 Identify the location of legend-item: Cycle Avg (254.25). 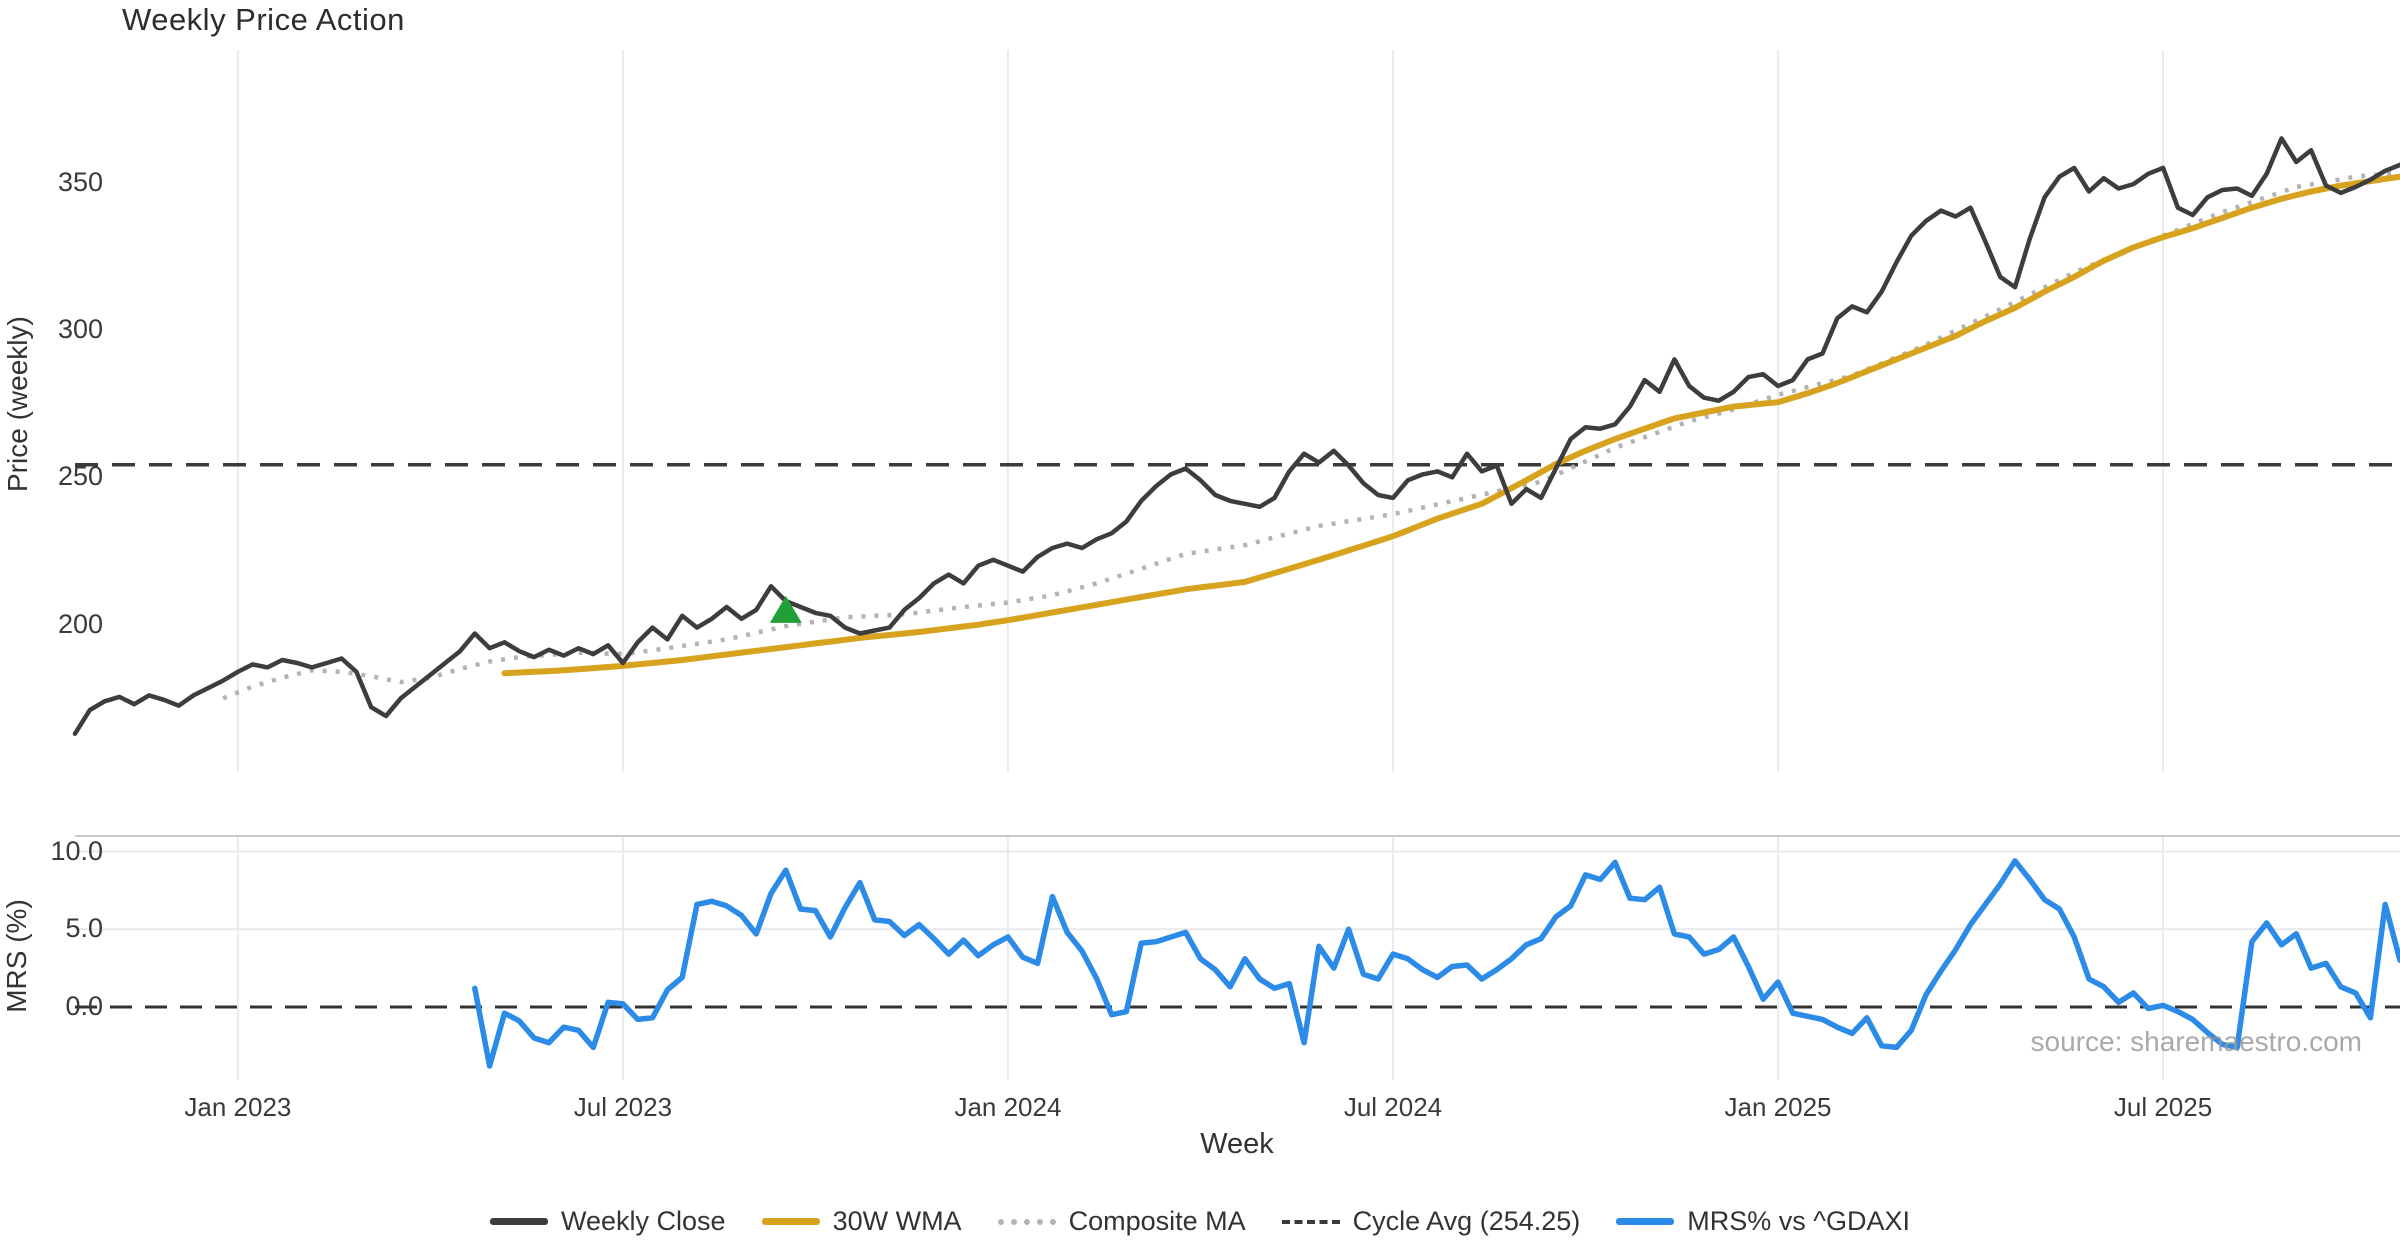
(1431, 1221).